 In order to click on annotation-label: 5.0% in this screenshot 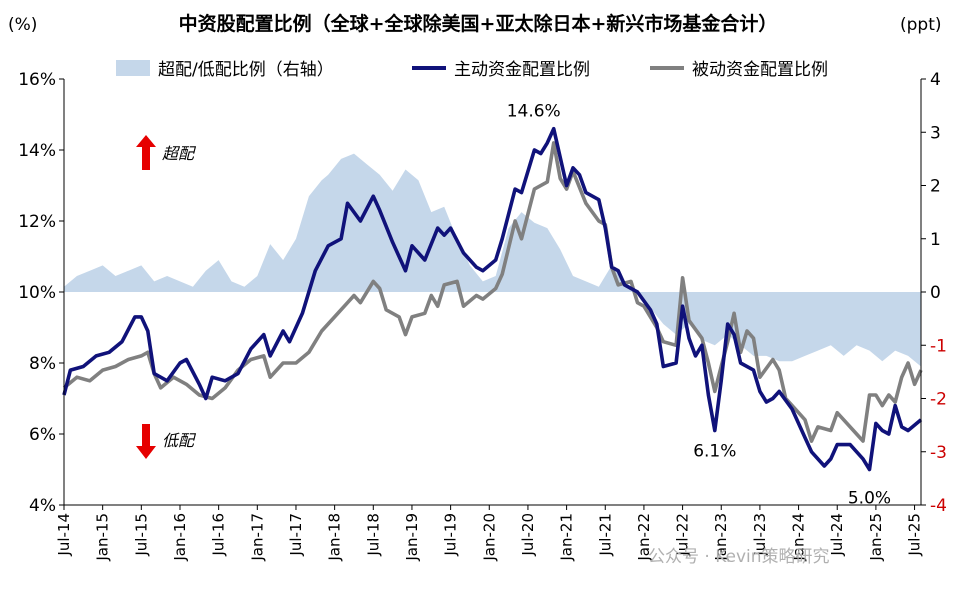, I will do `click(869, 499)`.